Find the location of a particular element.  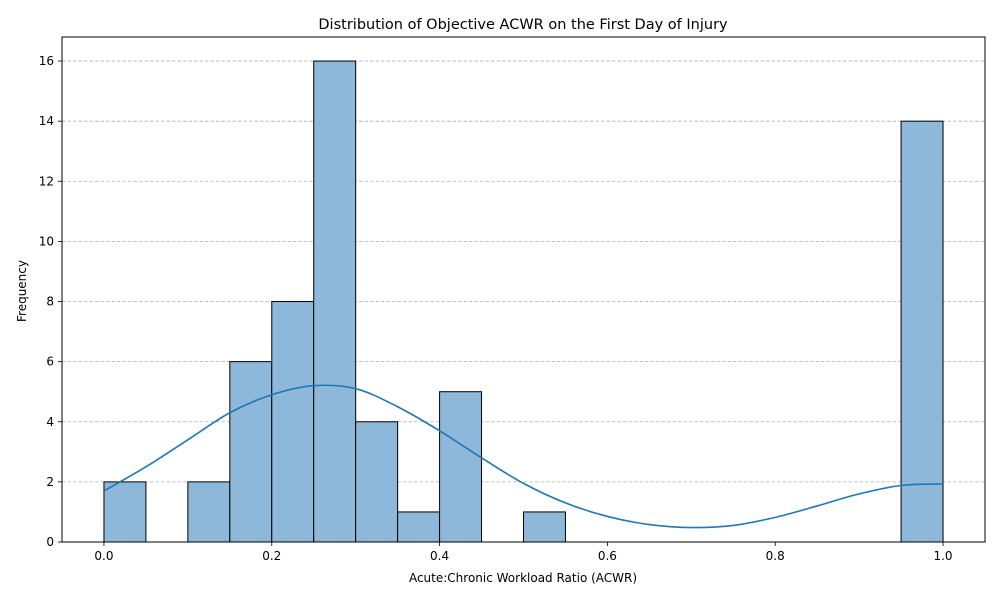

y-axis-ticks: 0 2 4 6 8 10 12 14 16 is located at coordinates (50, 301).